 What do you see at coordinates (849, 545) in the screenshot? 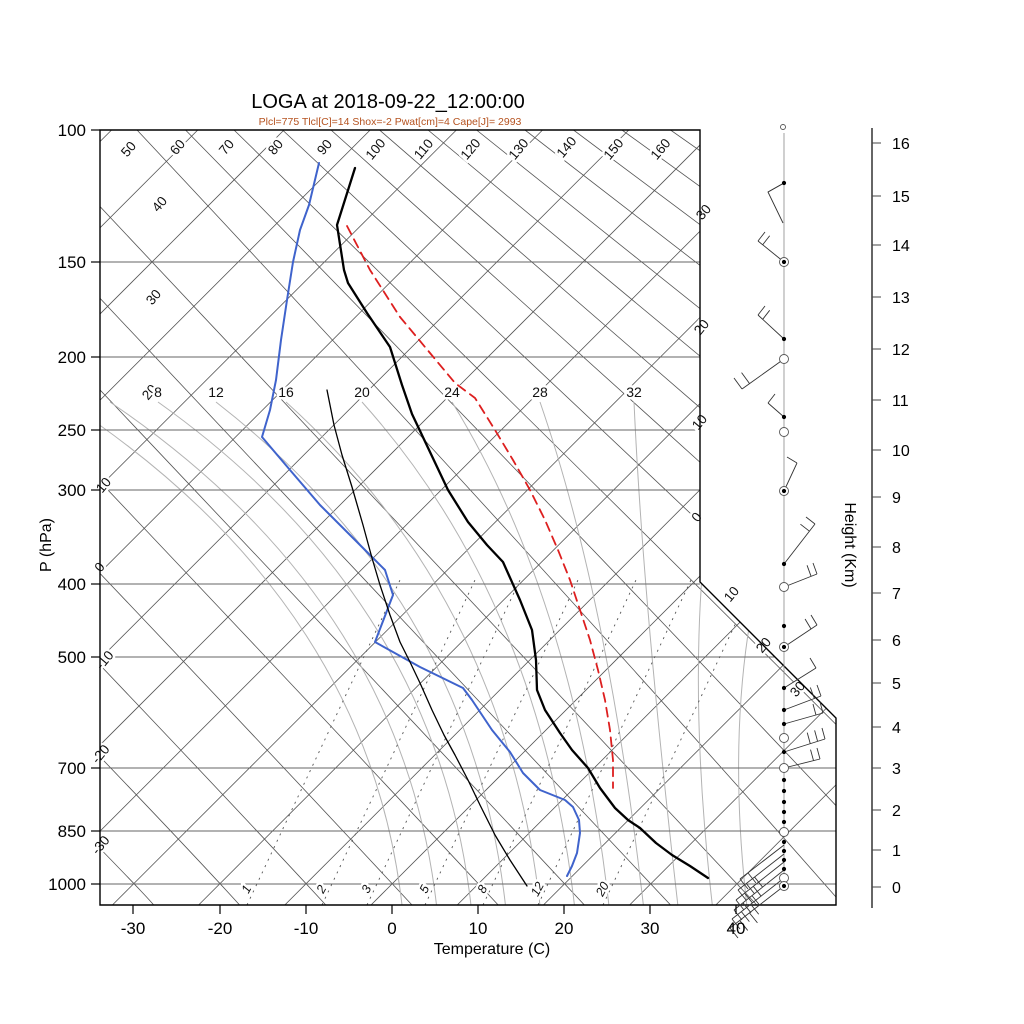
I see `height-axis-label: Height (Km)` at bounding box center [849, 545].